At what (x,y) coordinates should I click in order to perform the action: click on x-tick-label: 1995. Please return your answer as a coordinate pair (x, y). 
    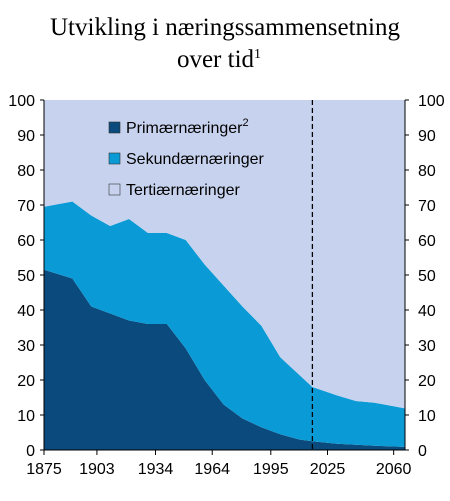
    Looking at the image, I should click on (271, 469).